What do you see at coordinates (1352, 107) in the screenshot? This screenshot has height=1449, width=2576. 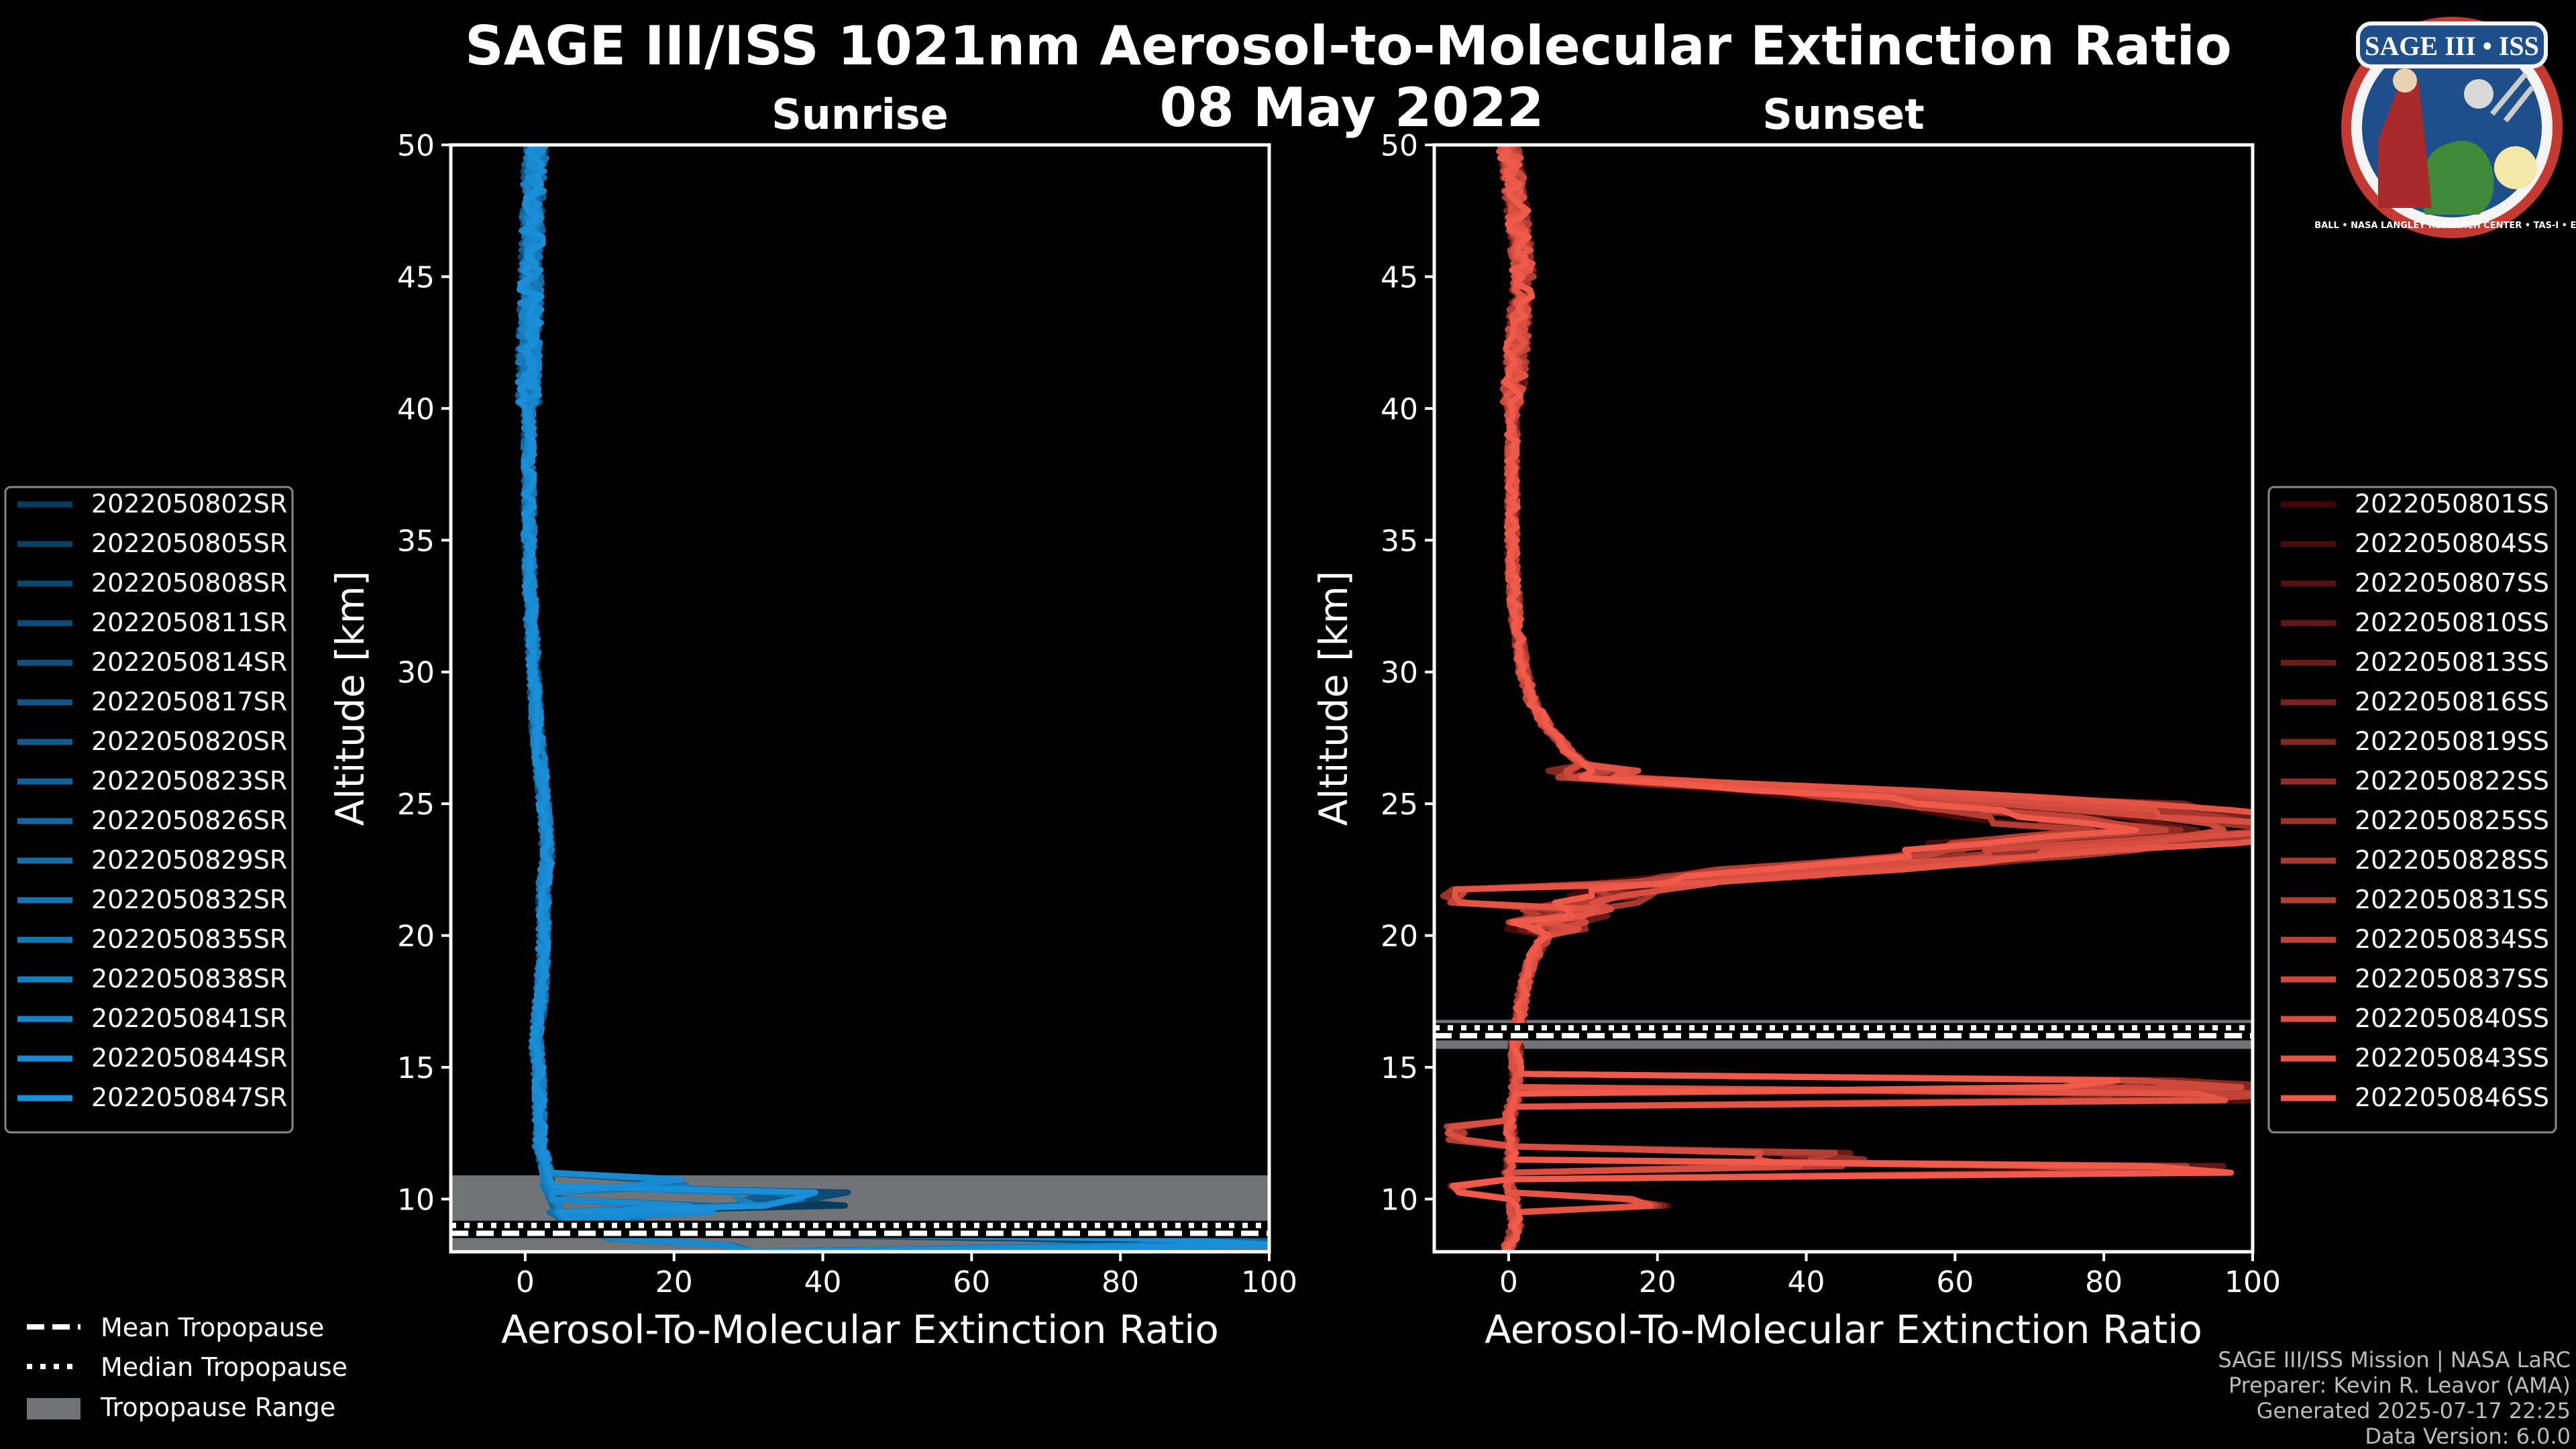 I see `figure-date: 08 May 2022` at bounding box center [1352, 107].